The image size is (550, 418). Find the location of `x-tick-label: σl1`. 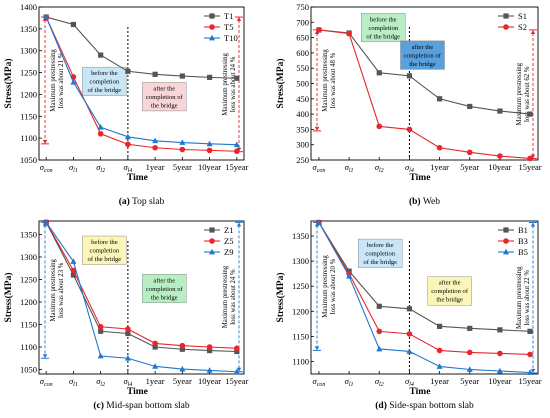

x-tick-label: σl1 is located at coordinates (349, 382).